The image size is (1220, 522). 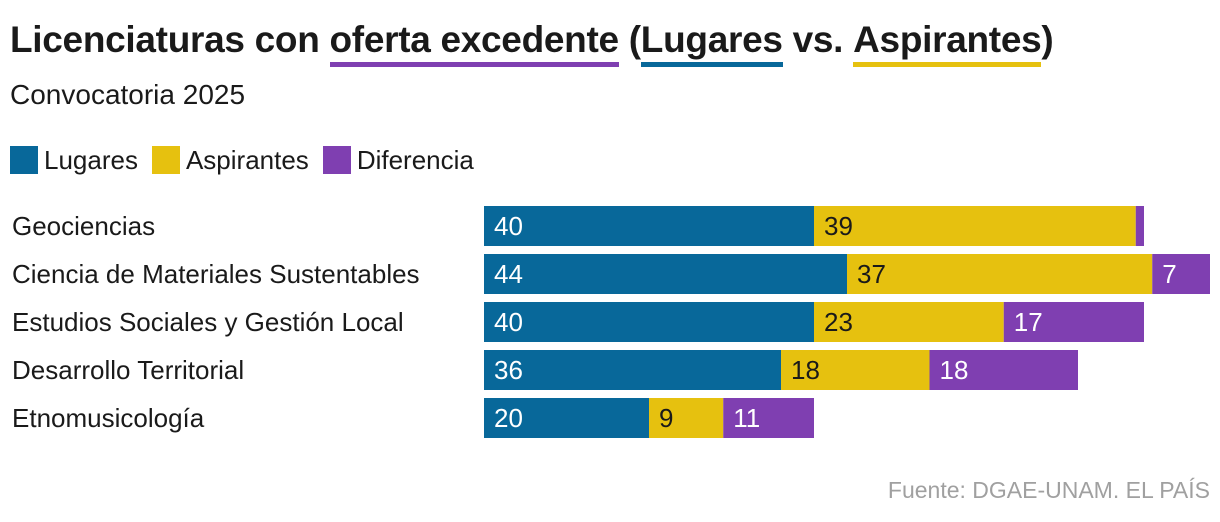 I want to click on bar-diferencia-geociencias, so click(x=1139, y=226).